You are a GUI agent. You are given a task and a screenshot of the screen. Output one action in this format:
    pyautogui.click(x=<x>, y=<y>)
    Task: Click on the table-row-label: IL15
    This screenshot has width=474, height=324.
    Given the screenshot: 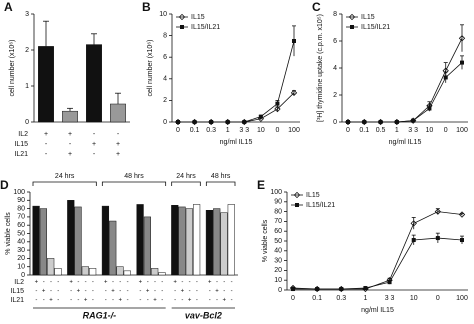 What is the action you would take?
    pyautogui.click(x=17, y=291)
    